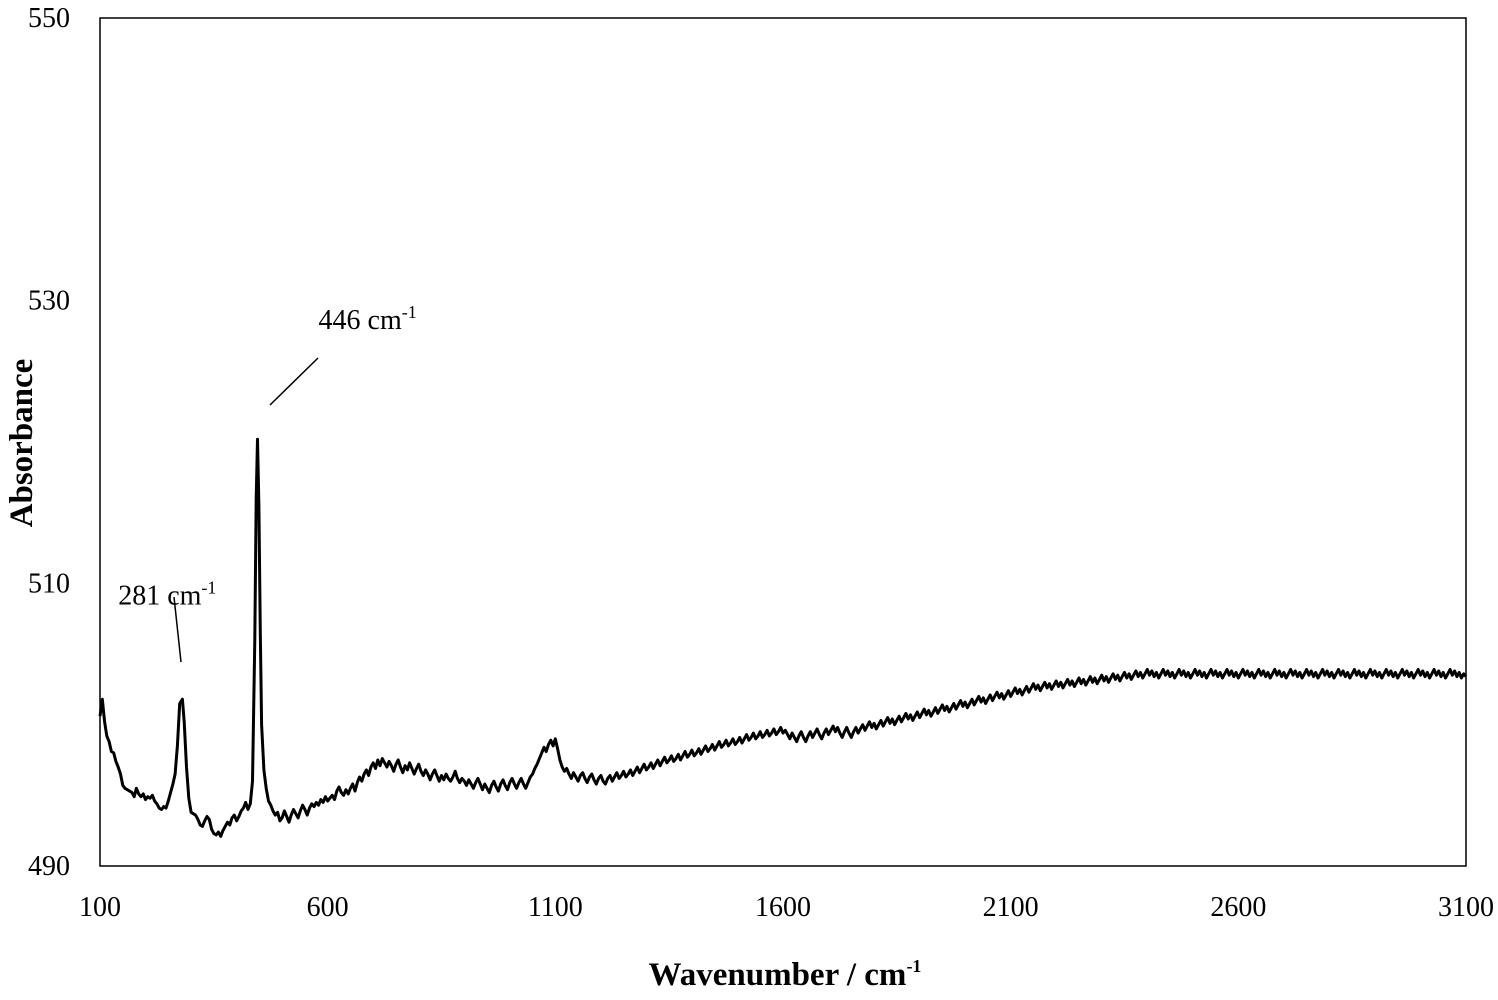 Image resolution: width=1498 pixels, height=1000 pixels. I want to click on y-tick-label: 530, so click(49, 301).